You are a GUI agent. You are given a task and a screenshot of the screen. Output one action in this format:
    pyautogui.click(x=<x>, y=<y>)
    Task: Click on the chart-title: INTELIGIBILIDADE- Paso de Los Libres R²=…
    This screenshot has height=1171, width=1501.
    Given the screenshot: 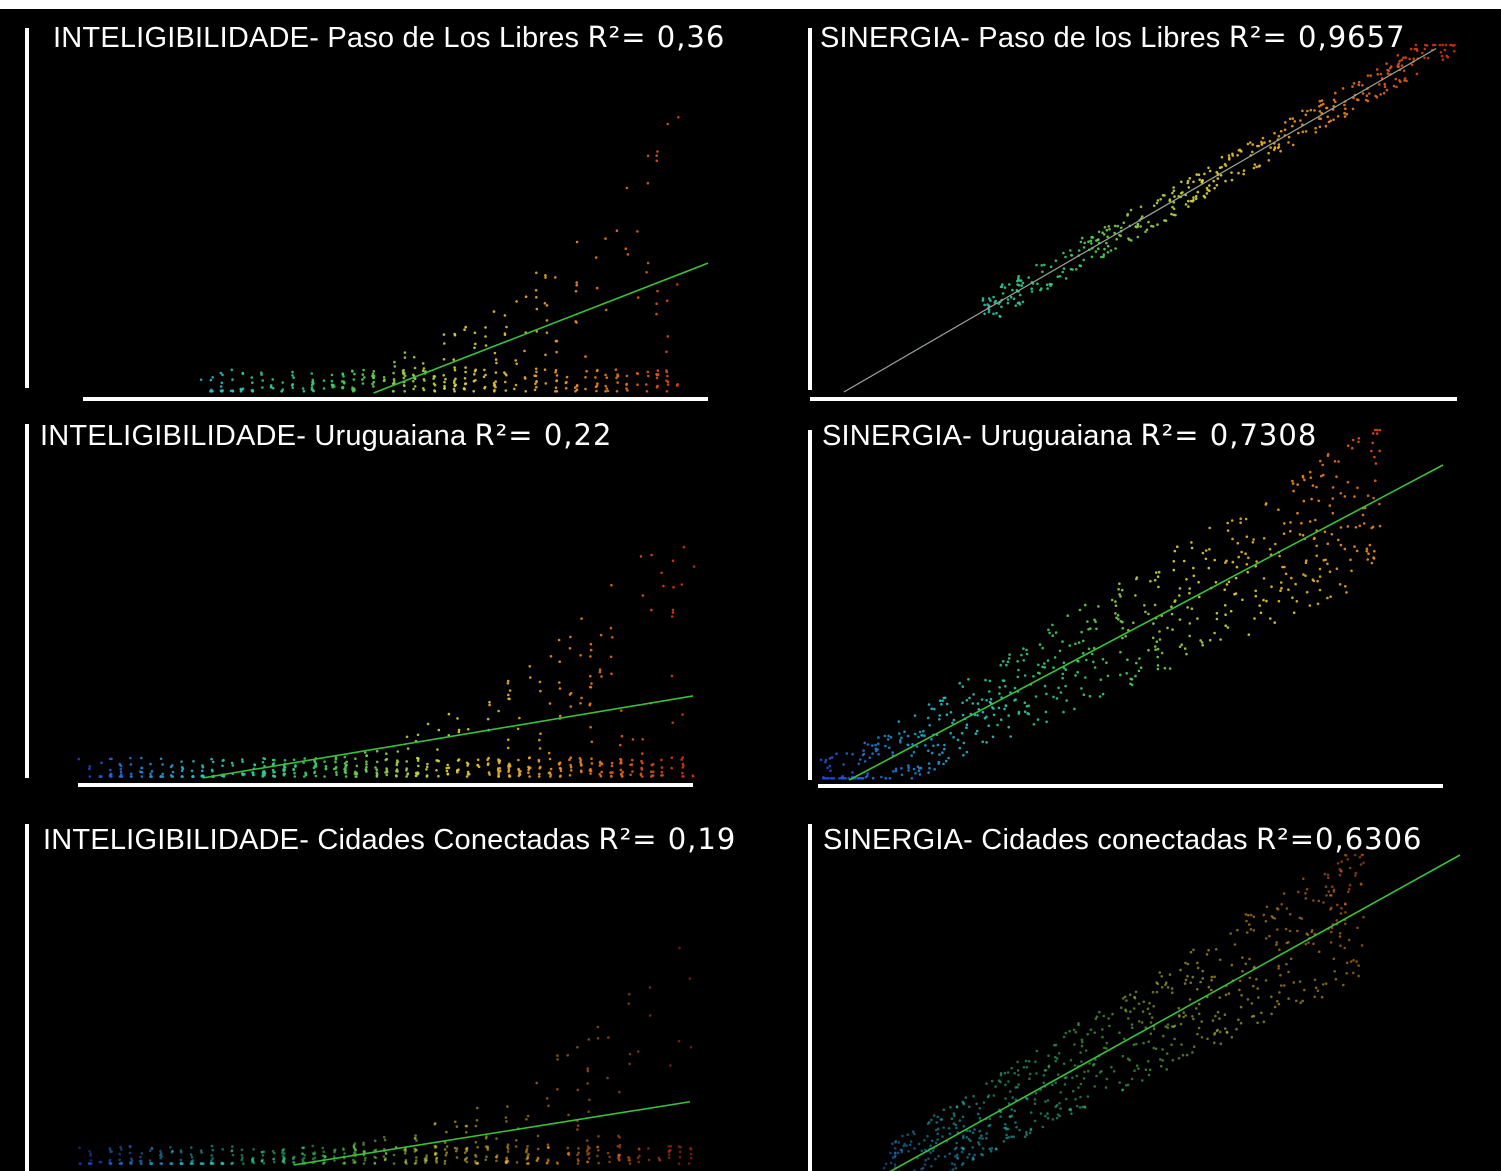 What is the action you would take?
    pyautogui.click(x=389, y=37)
    